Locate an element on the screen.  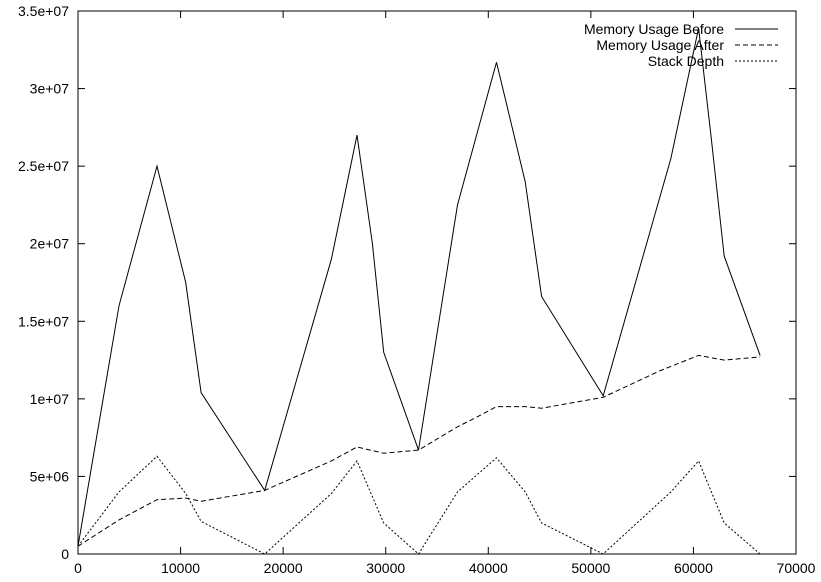
x-tick-label: 30000 is located at coordinates (385, 568).